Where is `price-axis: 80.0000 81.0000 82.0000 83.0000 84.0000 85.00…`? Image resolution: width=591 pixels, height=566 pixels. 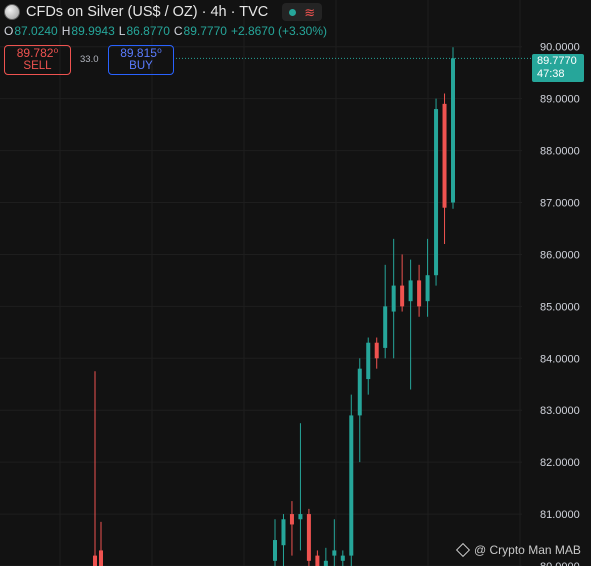
price-axis: 80.0000 81.0000 82.0000 83.0000 84.0000 85.00… is located at coordinates (560, 304).